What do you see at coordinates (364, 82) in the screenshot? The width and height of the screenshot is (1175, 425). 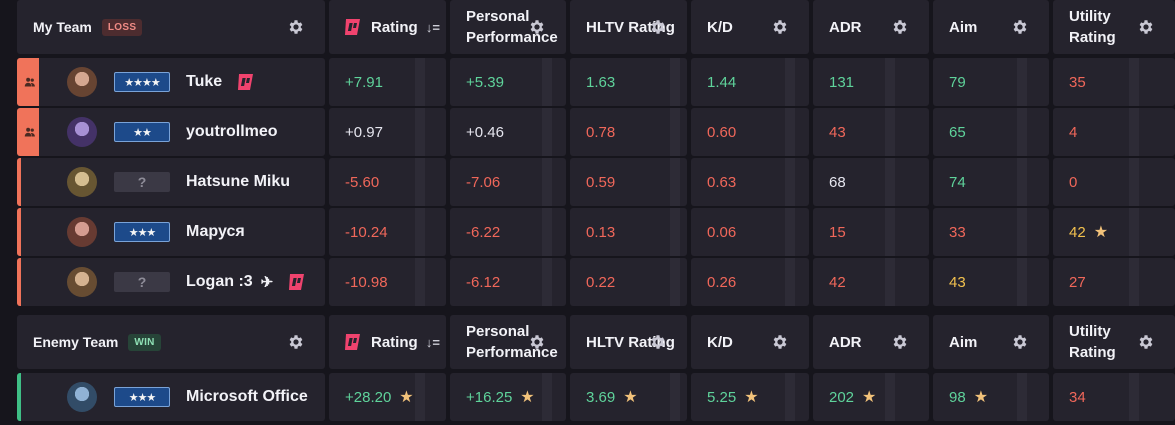 I see `stat-value: +7.91` at bounding box center [364, 82].